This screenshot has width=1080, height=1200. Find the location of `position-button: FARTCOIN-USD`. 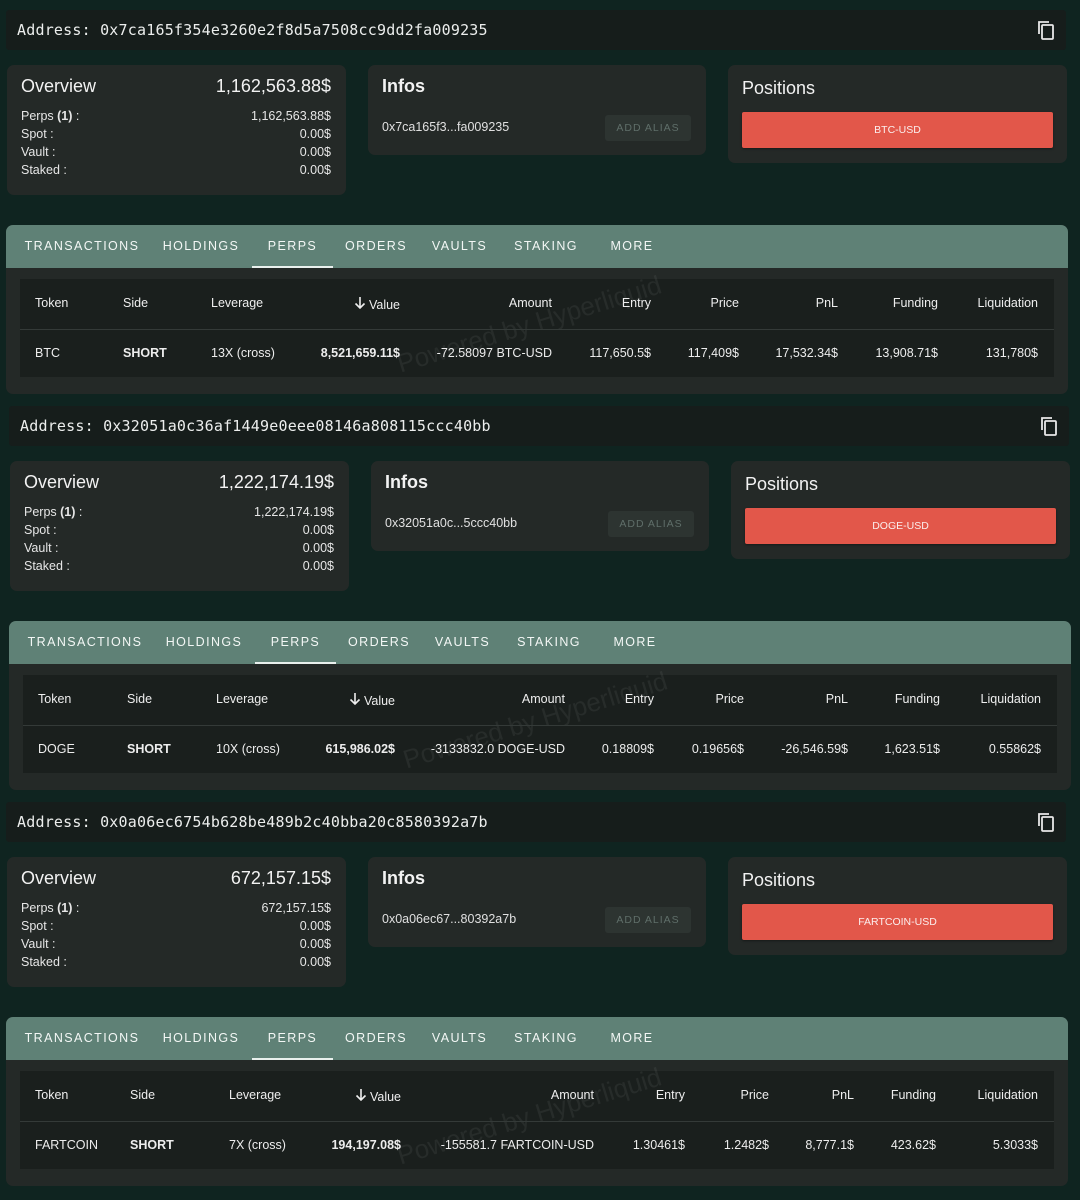

position-button: FARTCOIN-USD is located at coordinates (897, 922).